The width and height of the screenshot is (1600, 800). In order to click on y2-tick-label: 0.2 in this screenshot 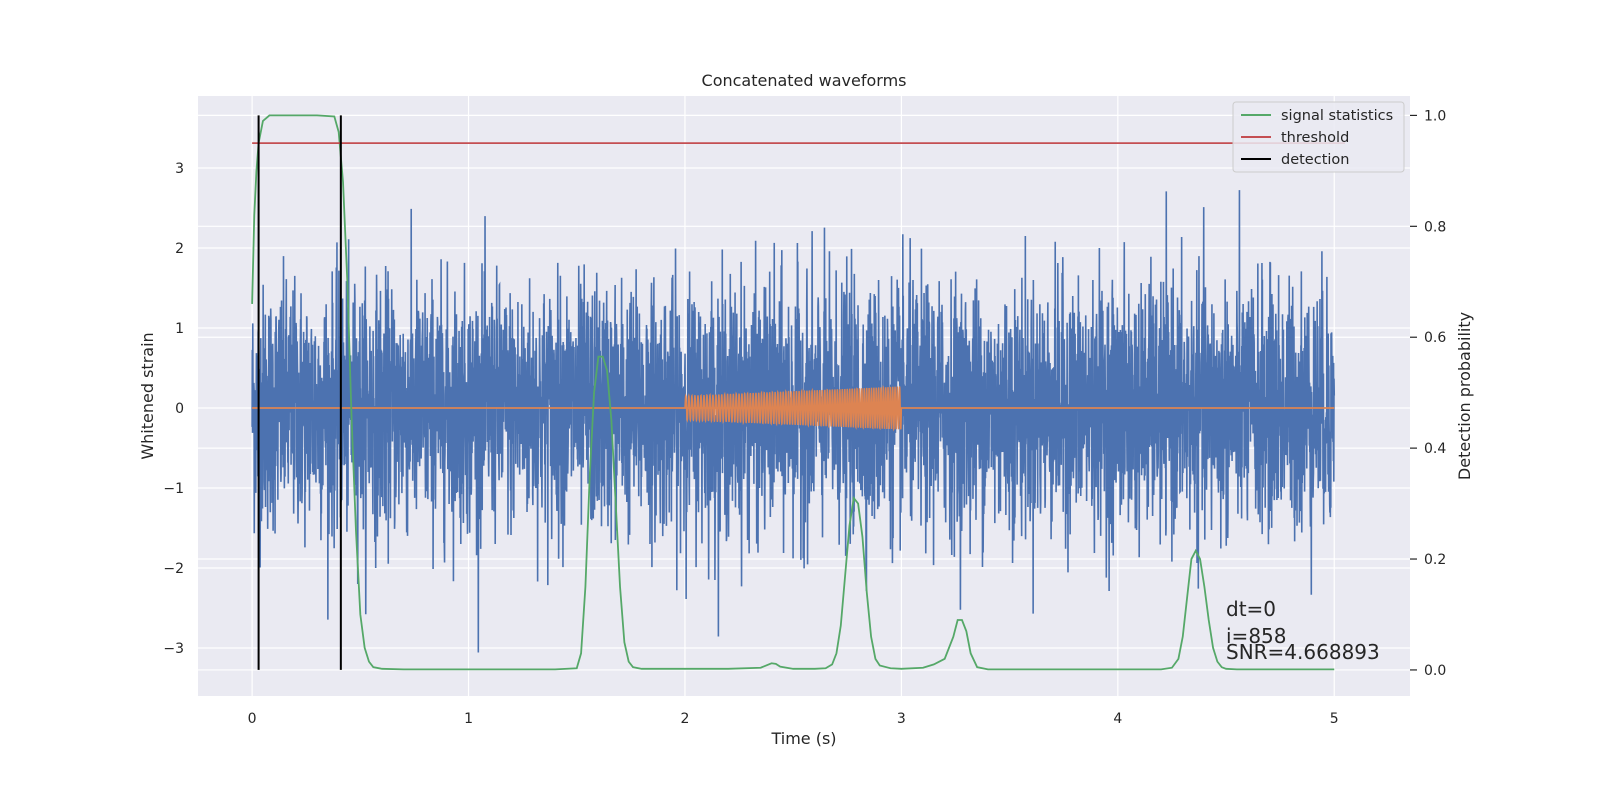, I will do `click(1435, 560)`.